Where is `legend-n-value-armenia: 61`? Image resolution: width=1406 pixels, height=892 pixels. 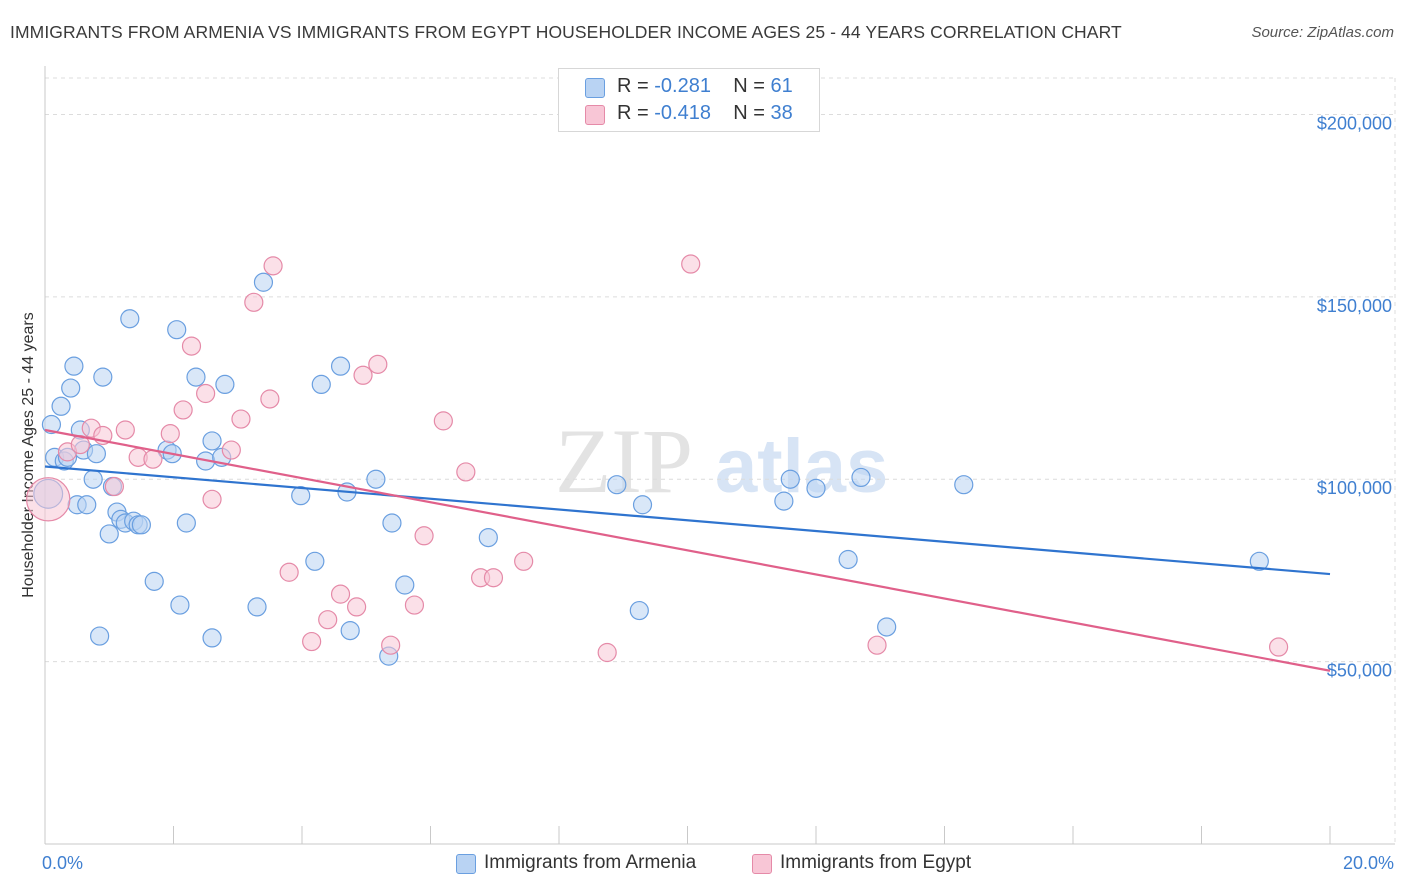 legend-n-value-armenia: 61 is located at coordinates (781, 86).